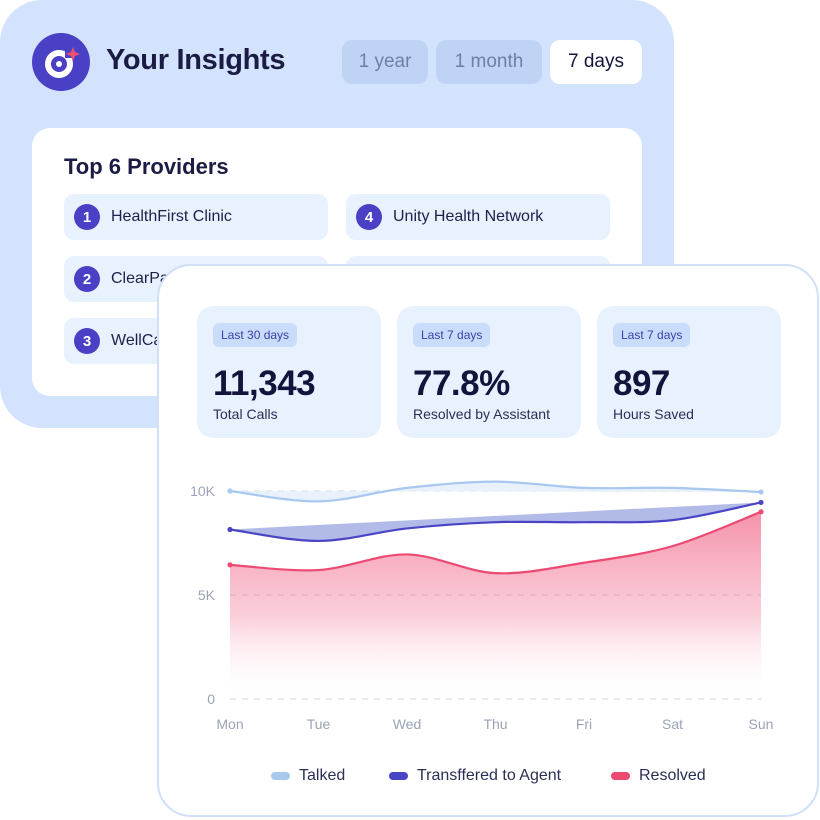 This screenshot has width=820, height=820. Describe the element at coordinates (61, 62) in the screenshot. I see `target-sparkle-icon` at that location.